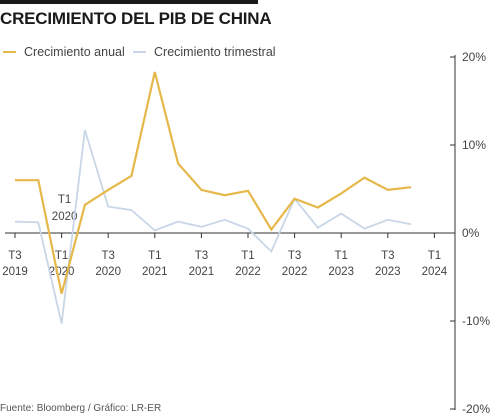 This screenshot has width=500, height=417. Describe the element at coordinates (136, 18) in the screenshot. I see `chart-title: CRECIMIENTO DEL PIB DE CHINA` at that location.